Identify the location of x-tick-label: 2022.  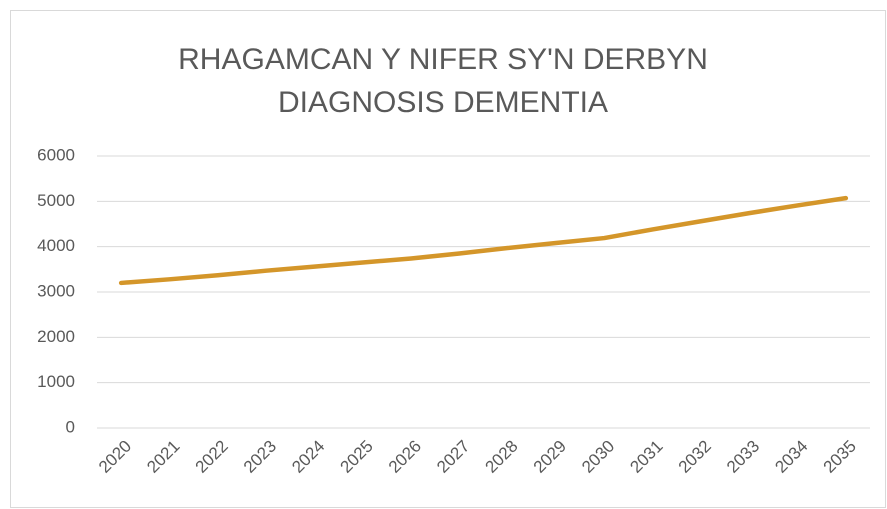
(212, 457).